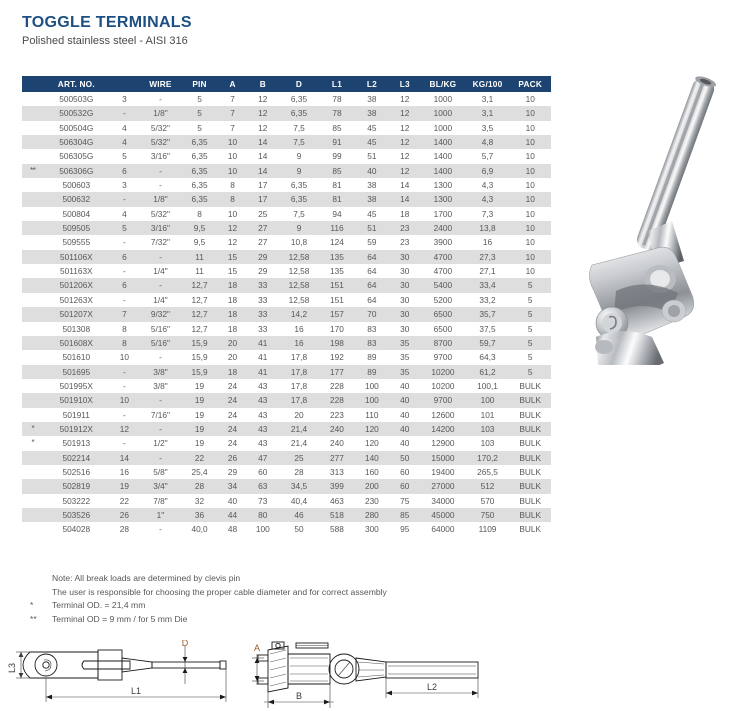  I want to click on page-subtitle: Polished stainless steel - AISI 316, so click(105, 41).